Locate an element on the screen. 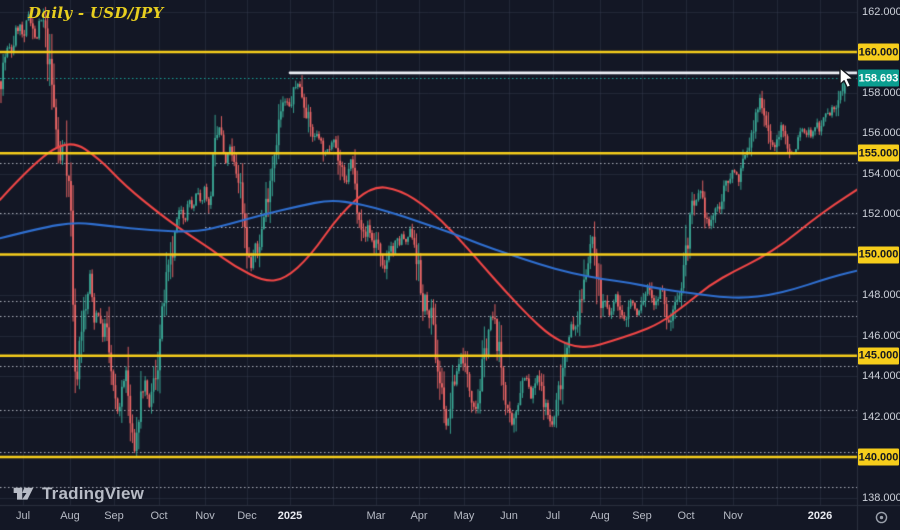 This screenshot has width=900, height=530. price-tick-label: 148.000 is located at coordinates (881, 295).